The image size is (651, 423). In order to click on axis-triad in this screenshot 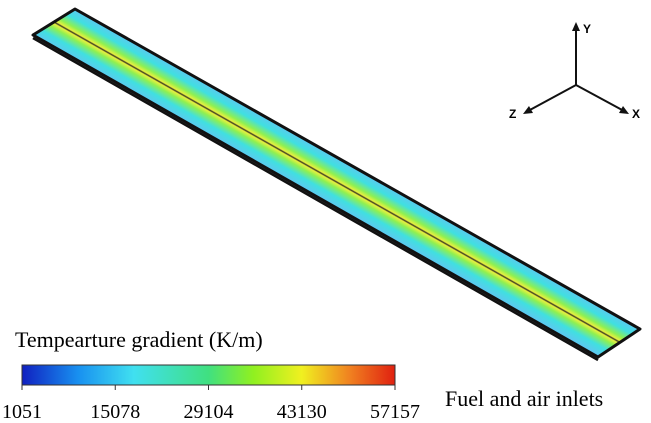, I will do `click(576, 68)`.